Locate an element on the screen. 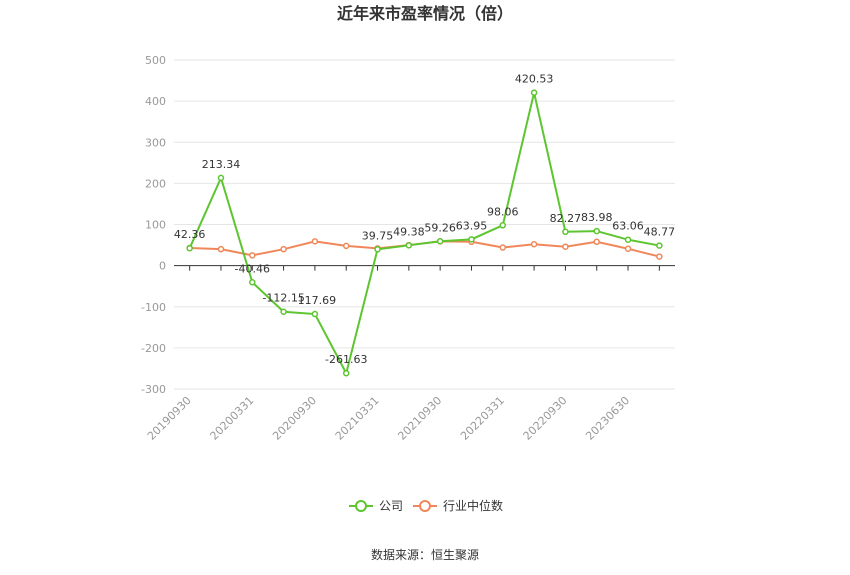 The height and width of the screenshot is (575, 850). data-label: -261.63 is located at coordinates (346, 359).